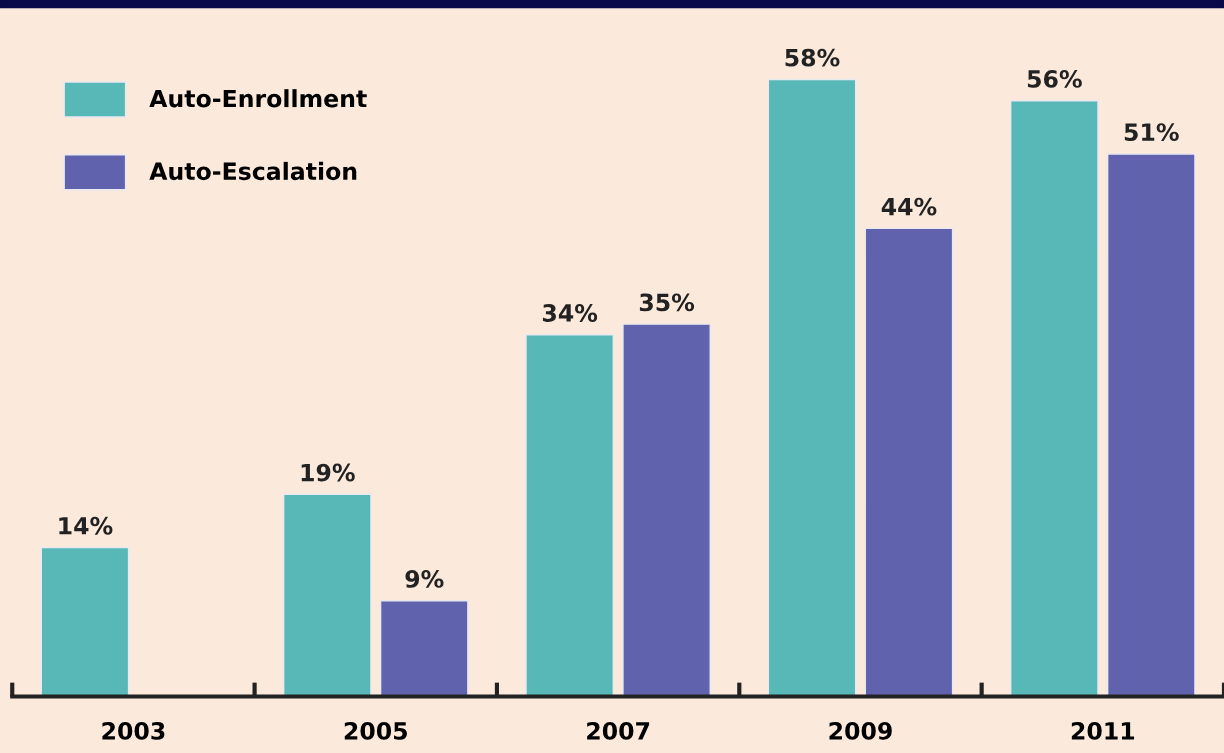  What do you see at coordinates (375, 730) in the screenshot?
I see `x-tick-label: 2005` at bounding box center [375, 730].